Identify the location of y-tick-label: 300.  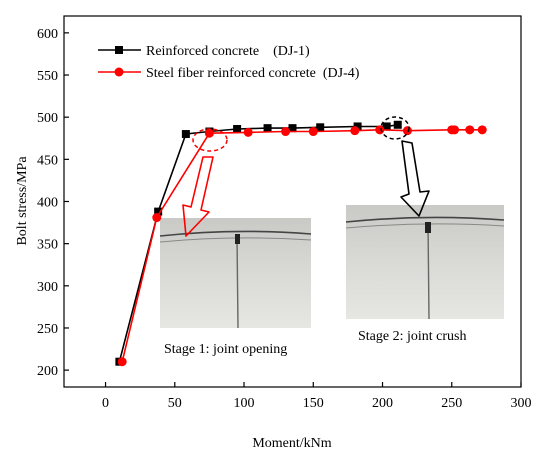
(47, 287).